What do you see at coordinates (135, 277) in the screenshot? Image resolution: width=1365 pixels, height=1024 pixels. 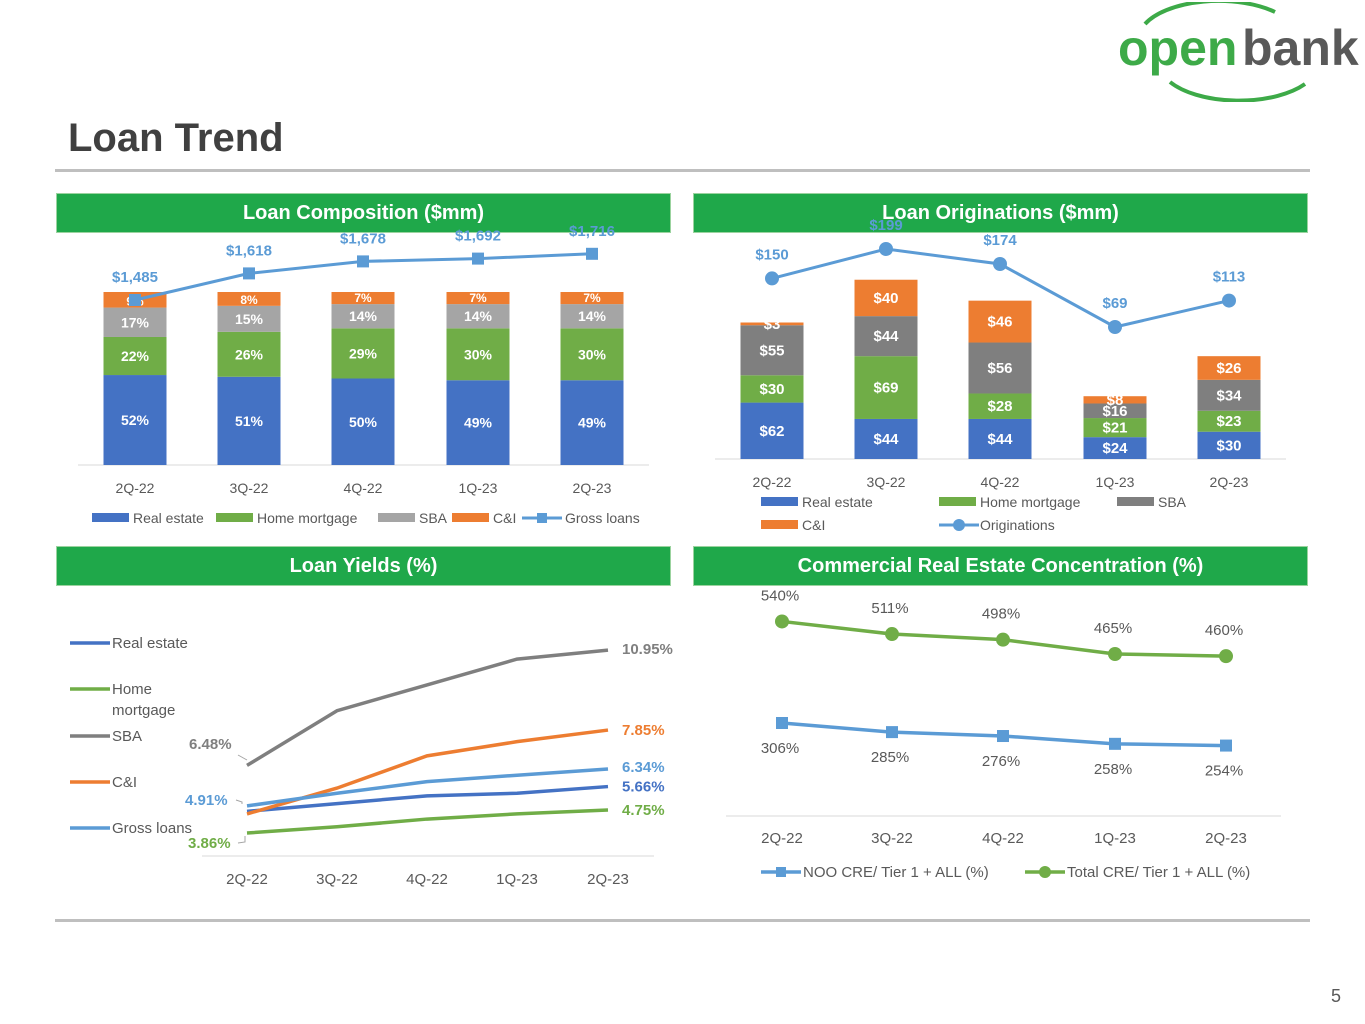 I see `gross-loans-label-2q-22: $1,485` at bounding box center [135, 277].